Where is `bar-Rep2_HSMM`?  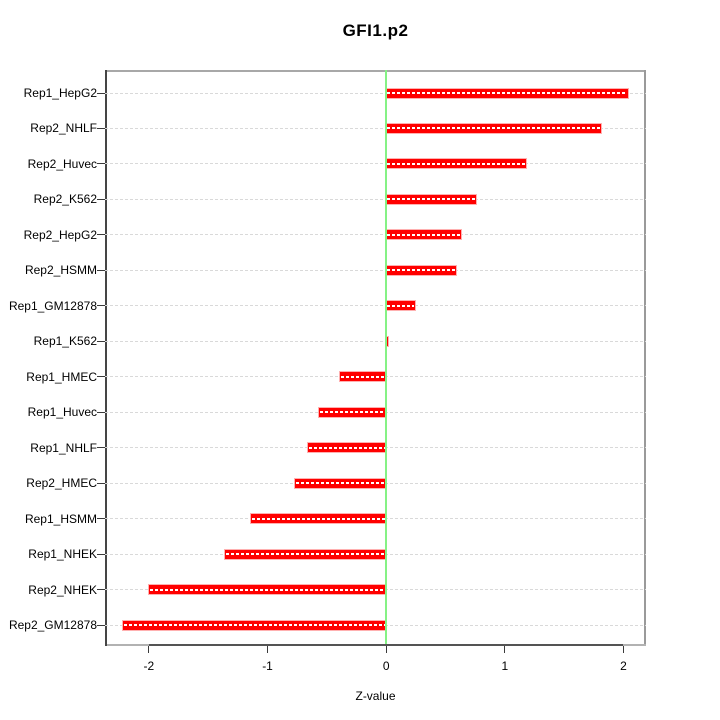 bar-Rep2_HSMM is located at coordinates (421, 270).